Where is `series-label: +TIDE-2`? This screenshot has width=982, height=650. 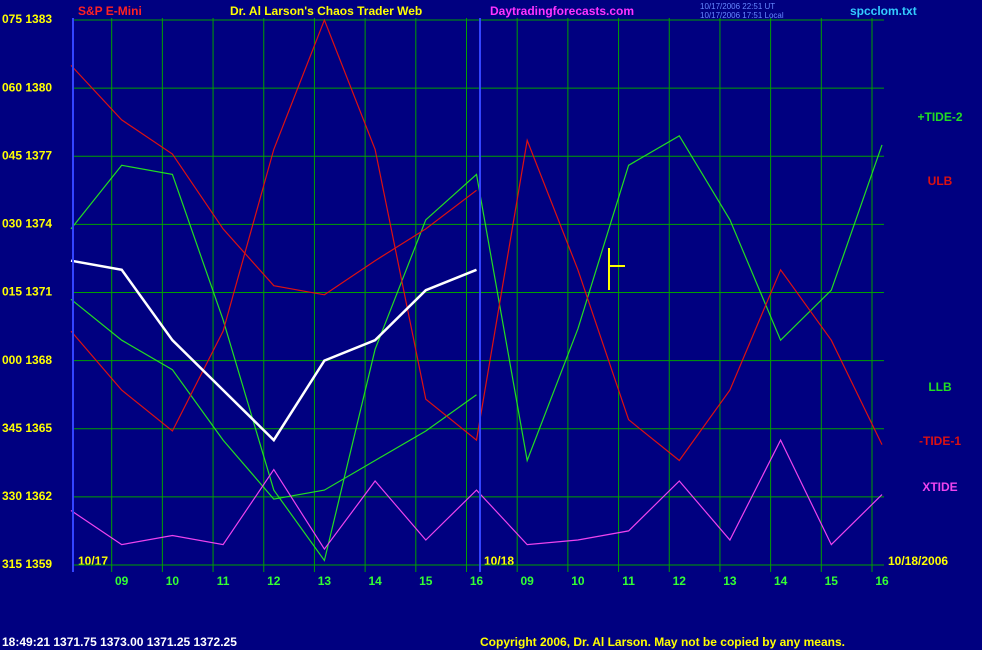 series-label: +TIDE-2 is located at coordinates (939, 117).